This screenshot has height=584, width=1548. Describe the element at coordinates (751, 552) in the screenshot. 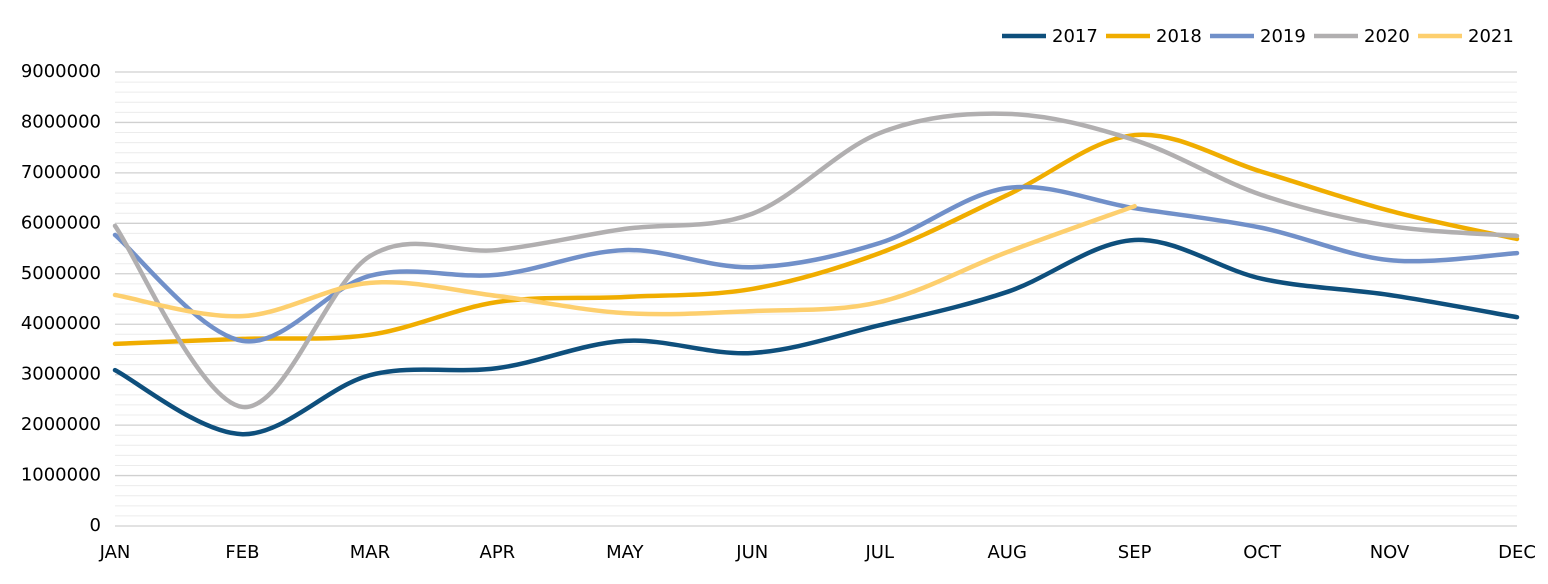

I see `x-tick-label: JUN` at that location.